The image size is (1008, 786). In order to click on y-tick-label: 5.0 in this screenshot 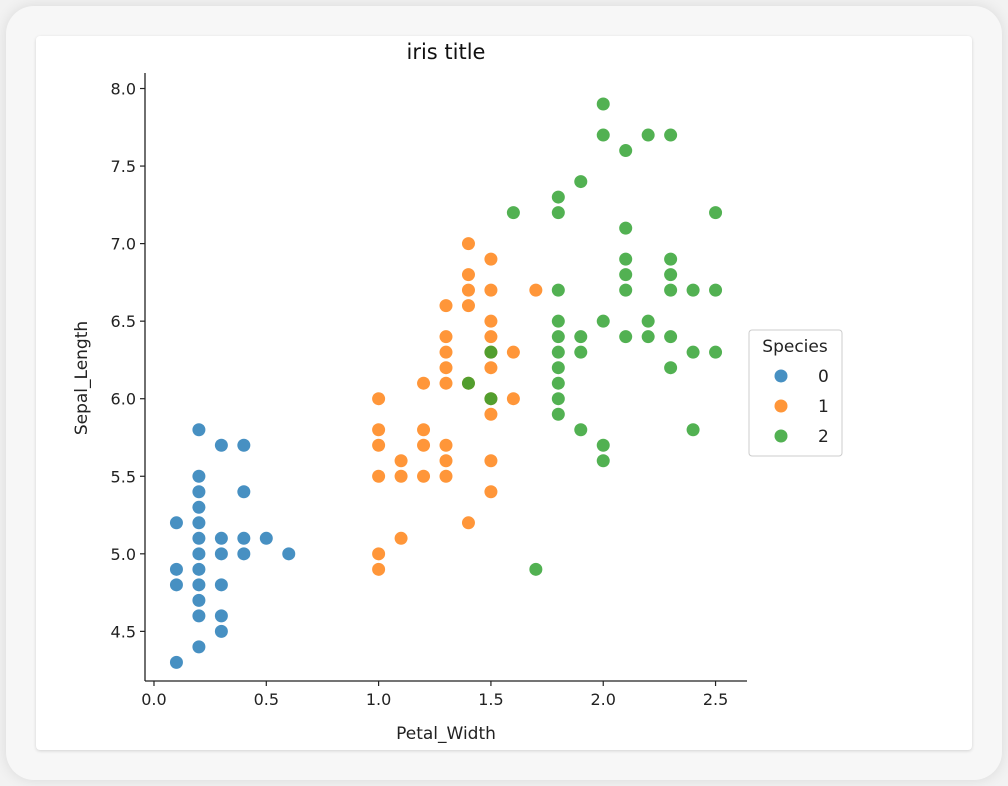, I will do `click(123, 554)`.